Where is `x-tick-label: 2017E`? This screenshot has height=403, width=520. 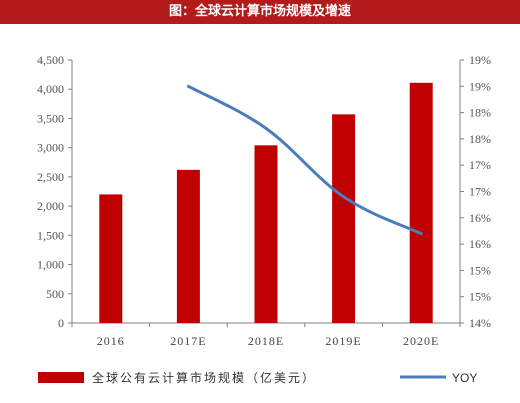
x-tick-label: 2017E is located at coordinates (188, 341).